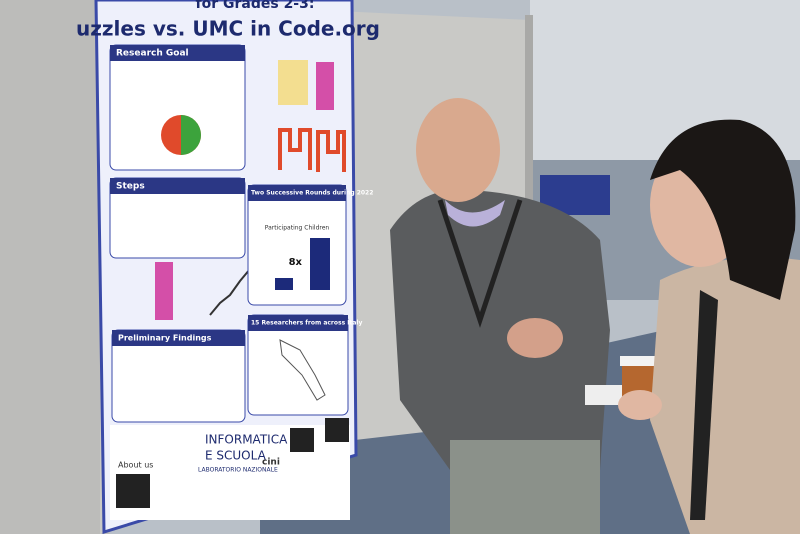 The image size is (800, 534). I want to click on mask, so click(475, 213).